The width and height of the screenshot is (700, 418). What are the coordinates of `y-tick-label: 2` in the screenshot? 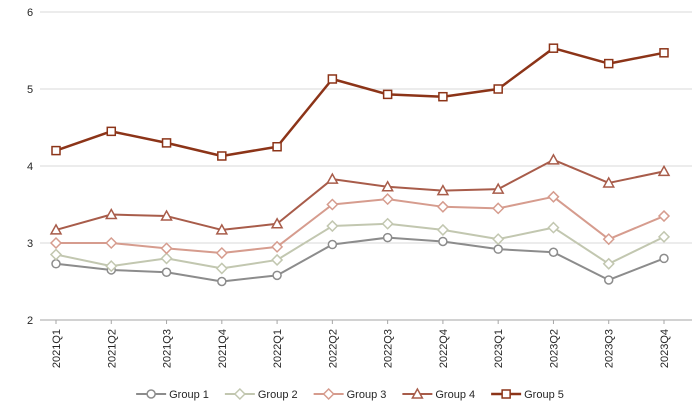 It's located at (30, 321).